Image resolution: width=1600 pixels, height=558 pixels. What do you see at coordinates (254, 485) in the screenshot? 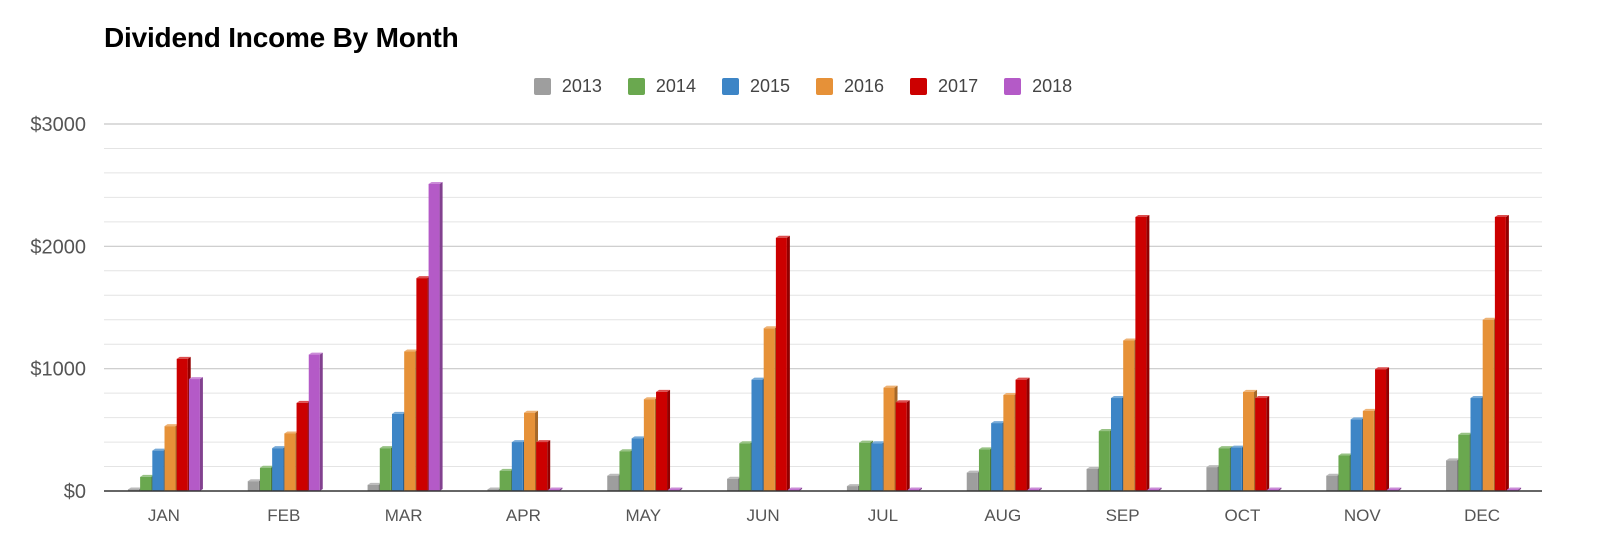
I see `bar-2013-FEB` at bounding box center [254, 485].